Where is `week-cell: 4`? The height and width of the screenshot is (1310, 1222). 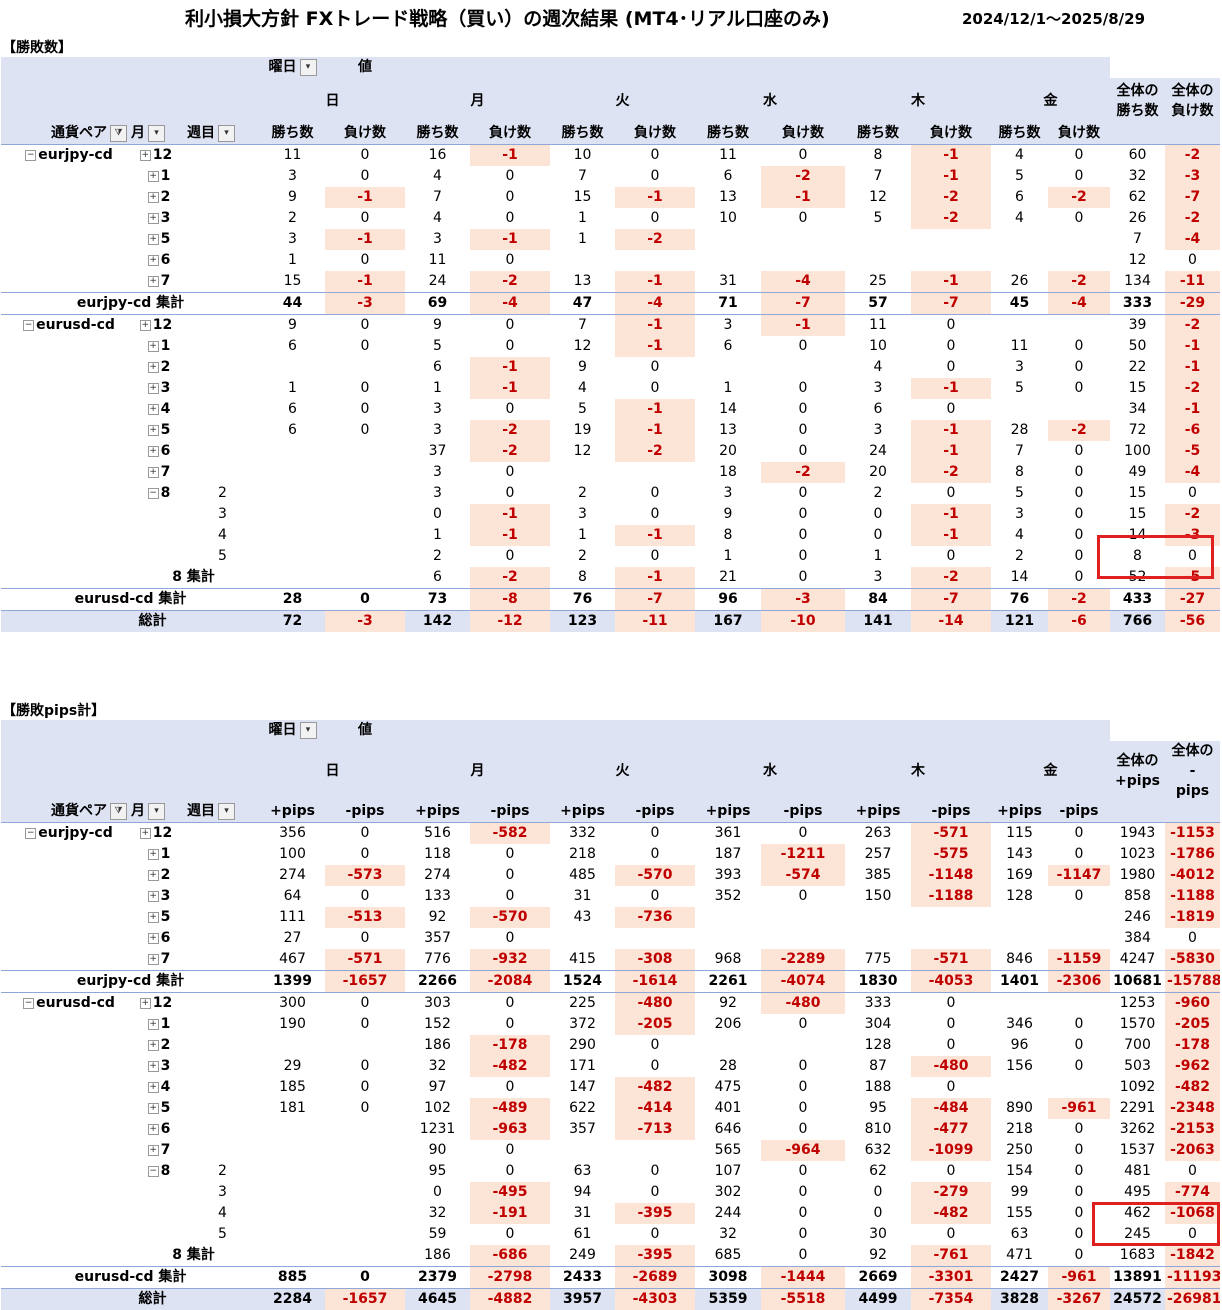 week-cell: 4 is located at coordinates (222, 1213).